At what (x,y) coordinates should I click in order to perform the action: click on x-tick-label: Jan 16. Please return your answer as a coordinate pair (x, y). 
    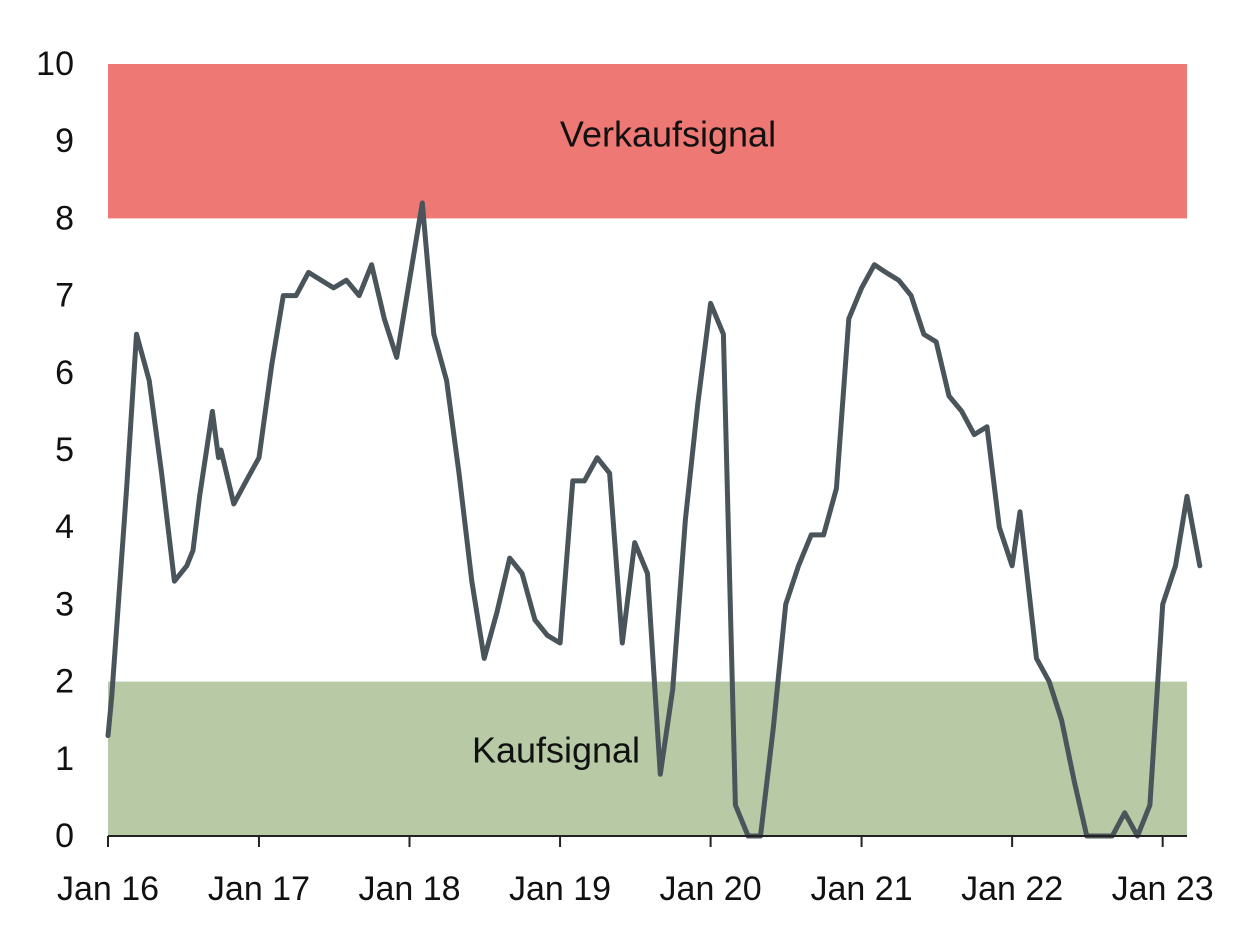
    Looking at the image, I should click on (108, 889).